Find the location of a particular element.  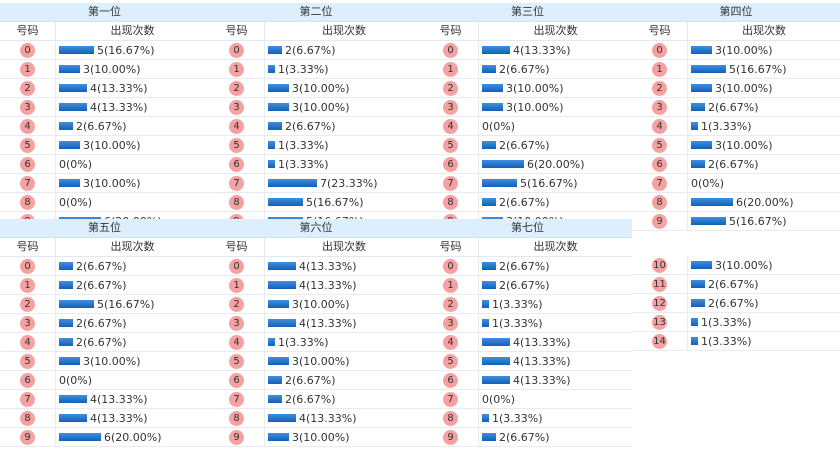

count-cell: 0(0%) is located at coordinates (132, 164).